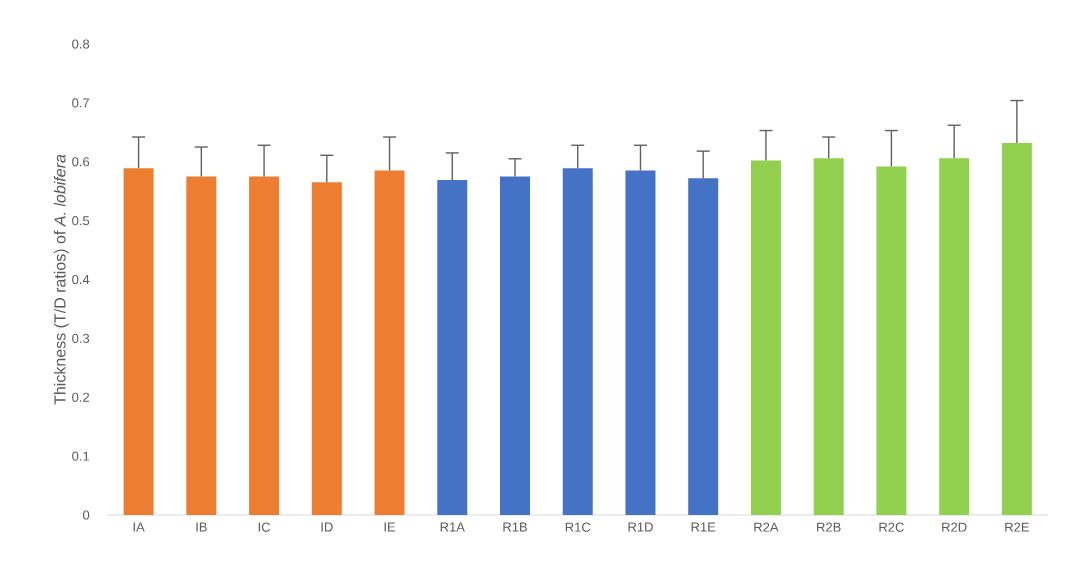 The width and height of the screenshot is (1092, 568). Describe the element at coordinates (81, 103) in the screenshot. I see `y-tick-label: 0.7` at that location.